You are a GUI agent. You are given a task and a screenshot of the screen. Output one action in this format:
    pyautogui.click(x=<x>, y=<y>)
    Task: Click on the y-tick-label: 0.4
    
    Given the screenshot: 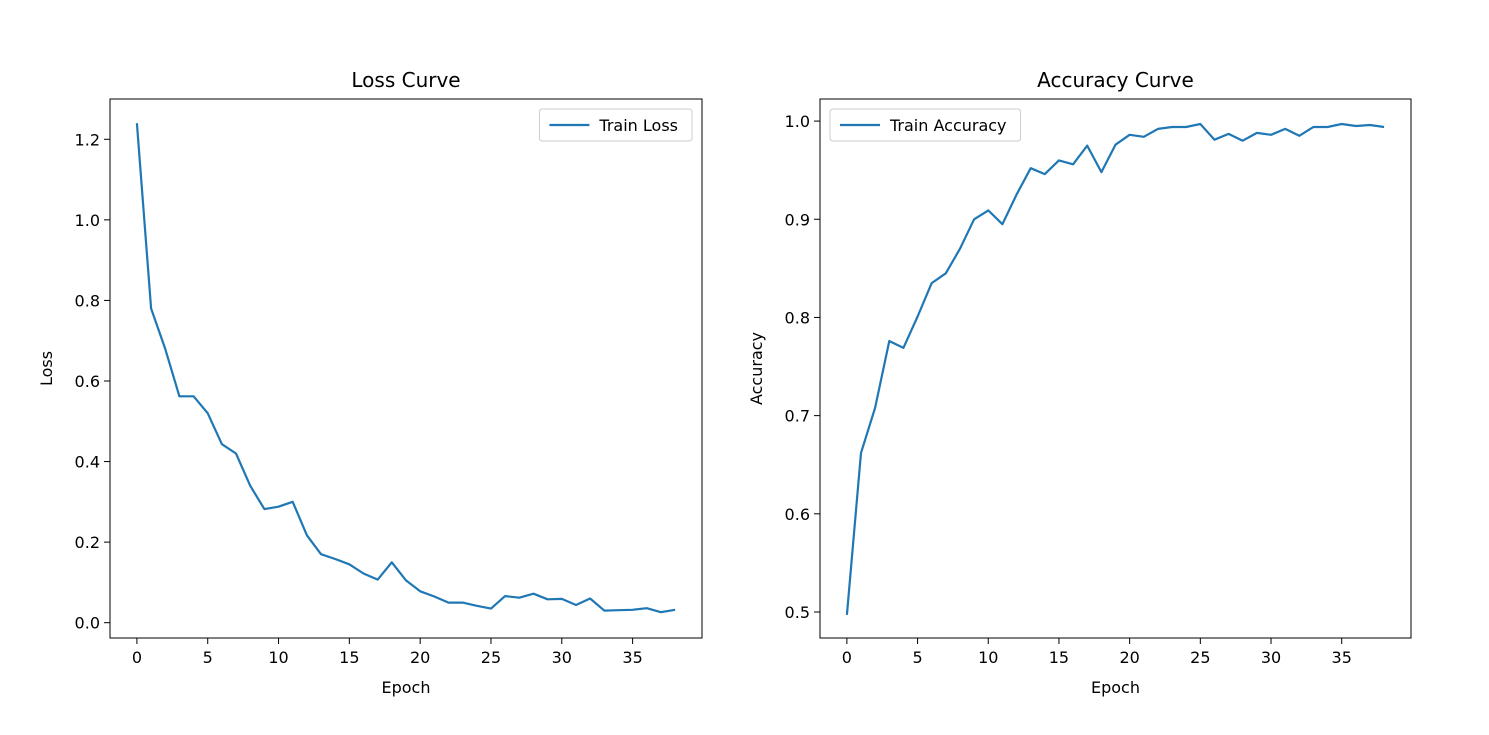 What is the action you would take?
    pyautogui.click(x=87, y=462)
    